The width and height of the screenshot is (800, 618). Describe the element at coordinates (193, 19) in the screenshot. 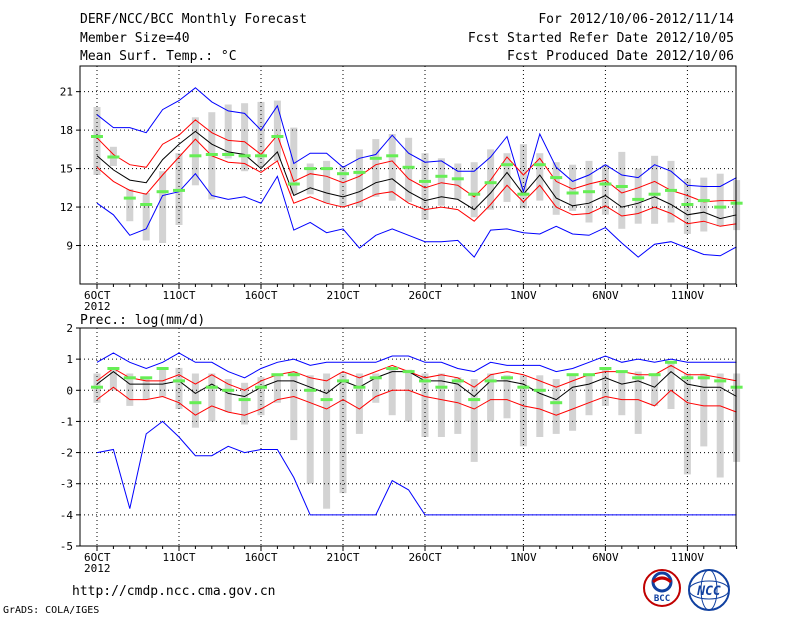

I see `chart-title: DERF/NCC/BCC Monthly Forecast` at that location.